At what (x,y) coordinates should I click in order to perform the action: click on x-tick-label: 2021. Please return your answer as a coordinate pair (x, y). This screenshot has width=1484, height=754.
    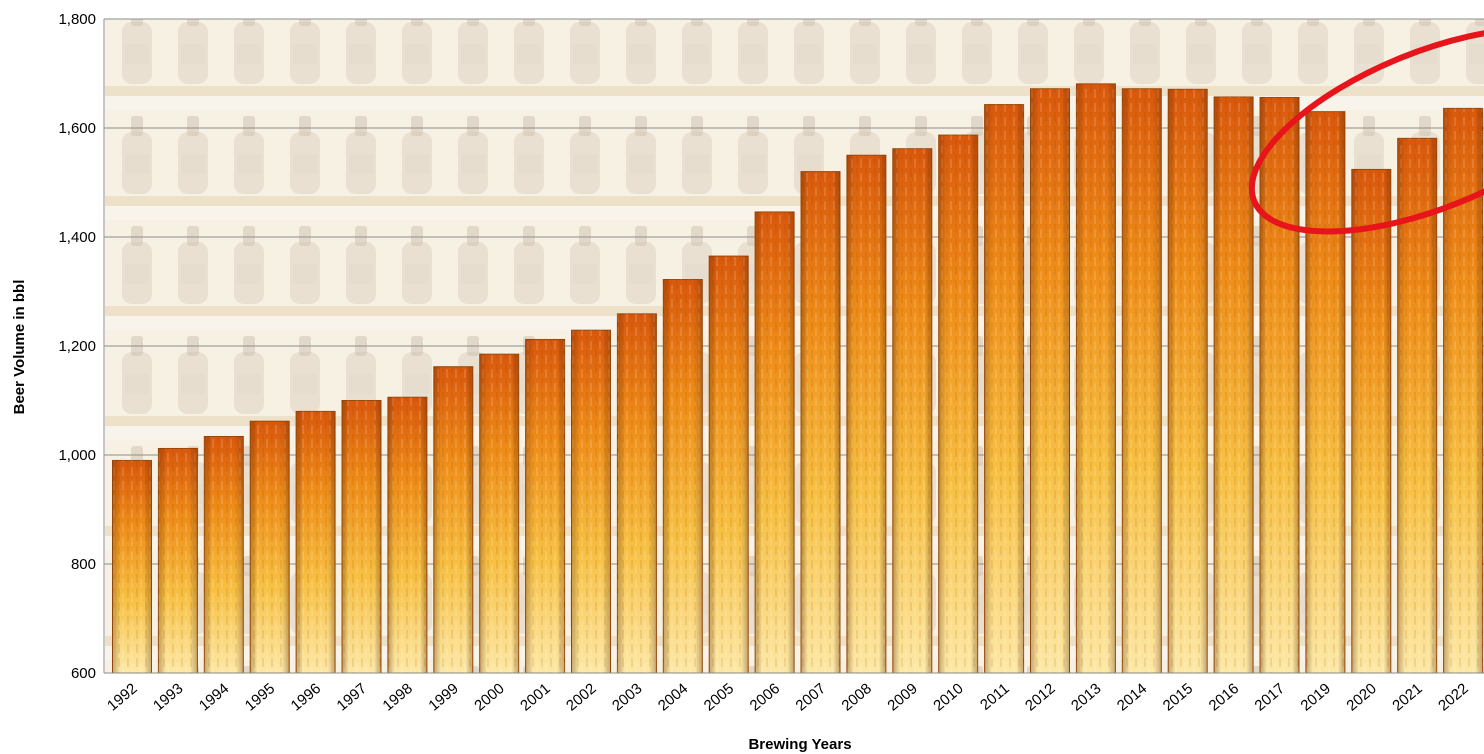
    Looking at the image, I should click on (1407, 697).